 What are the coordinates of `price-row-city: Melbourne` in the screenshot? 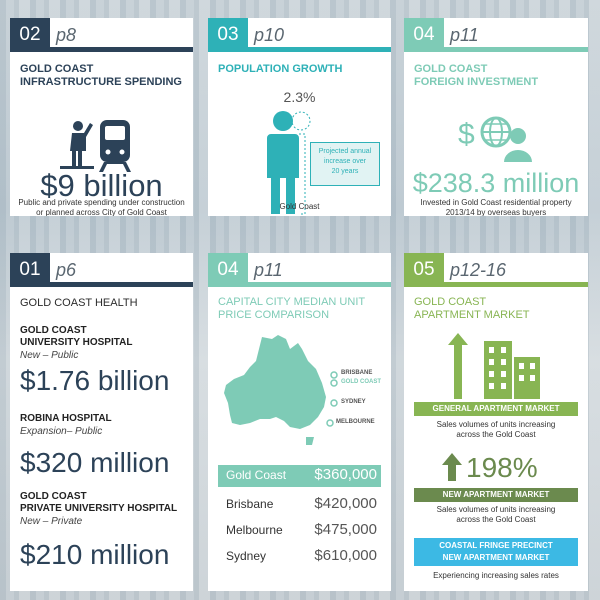 It's located at (254, 530).